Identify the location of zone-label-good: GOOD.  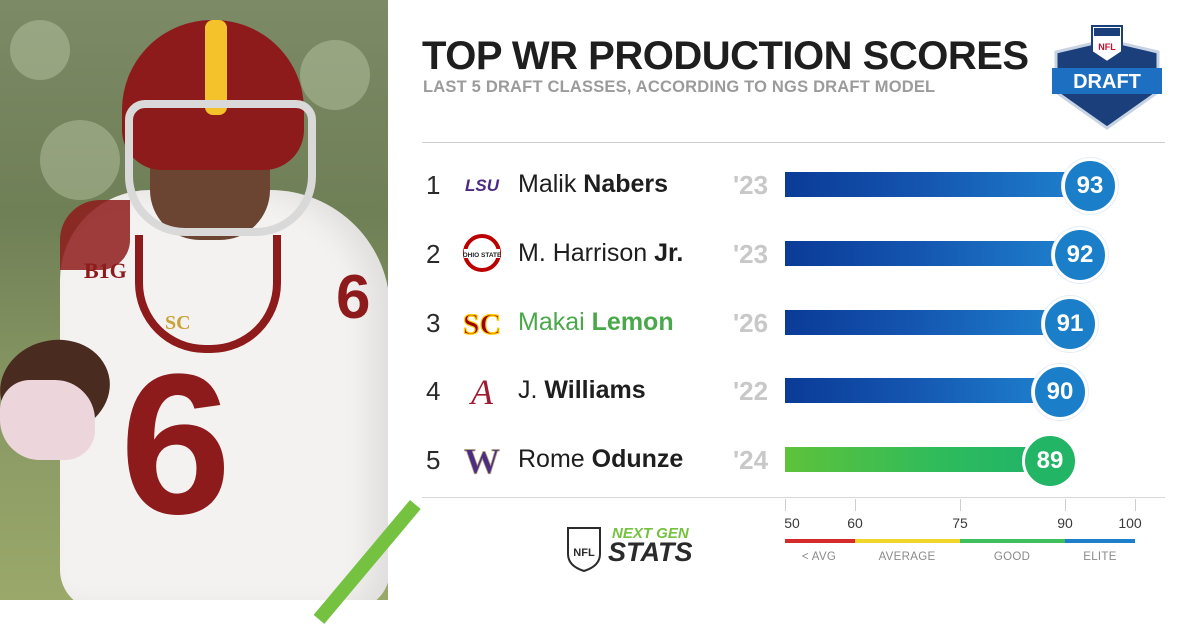
(1012, 557).